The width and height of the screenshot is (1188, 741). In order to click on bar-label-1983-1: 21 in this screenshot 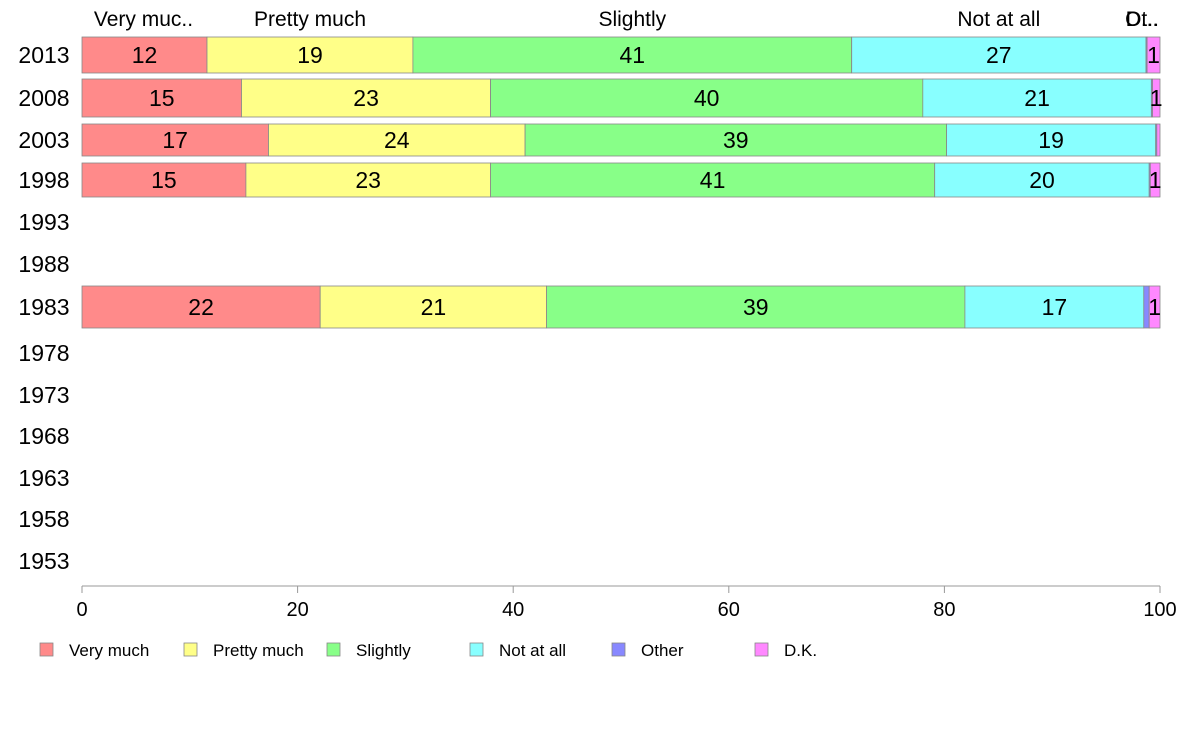, I will do `click(434, 307)`.